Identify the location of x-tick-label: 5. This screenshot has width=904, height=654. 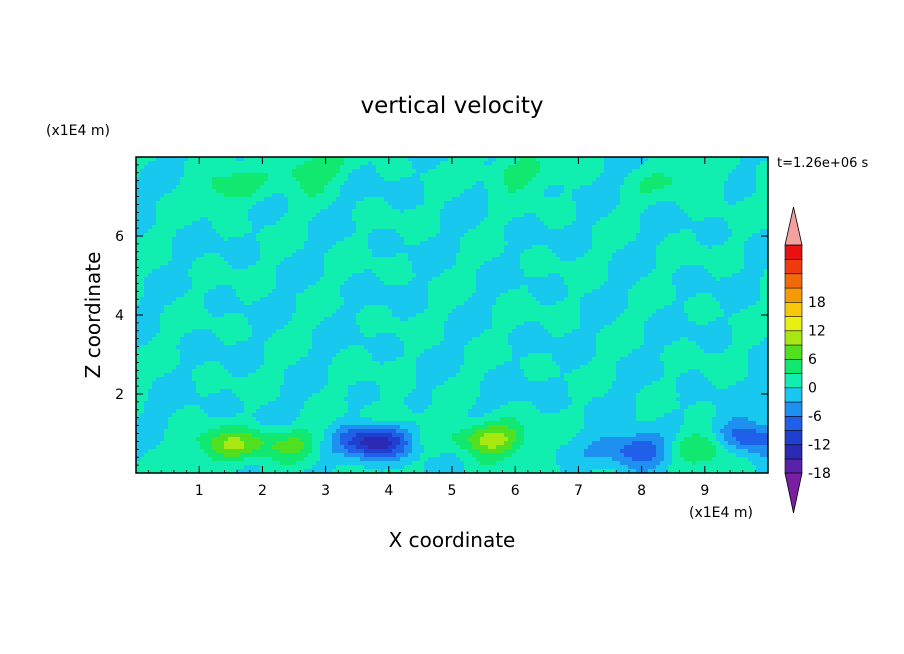
(452, 491).